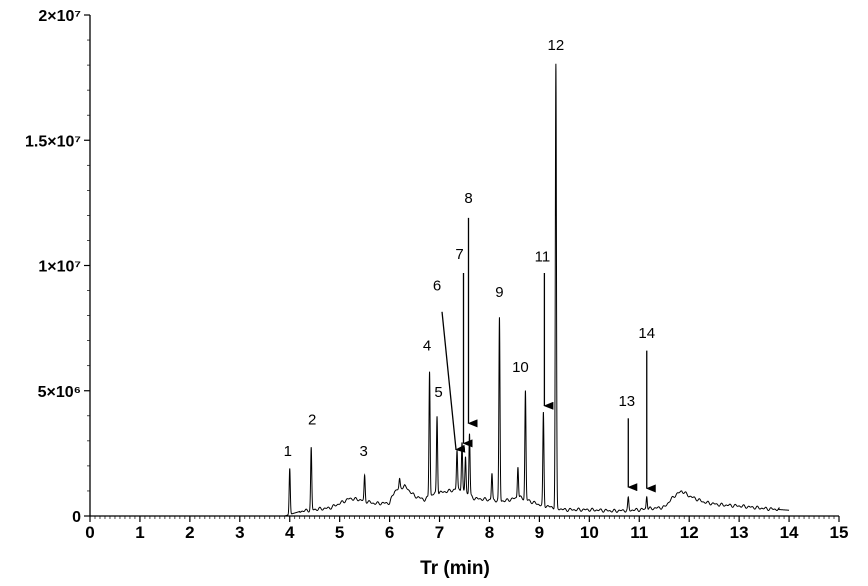  What do you see at coordinates (459, 254) in the screenshot?
I see `peak-label-7: 7` at bounding box center [459, 254].